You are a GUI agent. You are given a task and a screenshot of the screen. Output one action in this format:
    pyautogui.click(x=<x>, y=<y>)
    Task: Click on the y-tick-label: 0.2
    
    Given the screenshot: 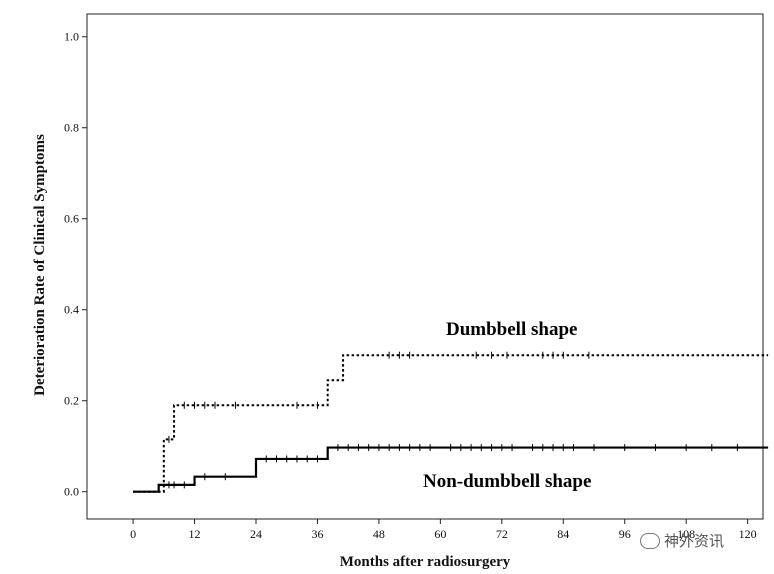 What is the action you would take?
    pyautogui.click(x=71, y=401)
    